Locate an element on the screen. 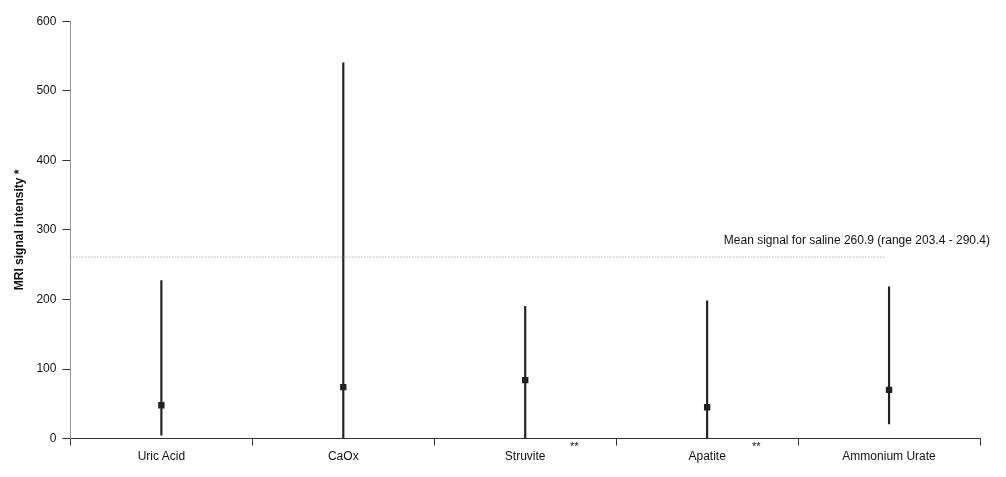 Image resolution: width=1006 pixels, height=477 pixels. y-tick-label: 400 is located at coordinates (46, 159).